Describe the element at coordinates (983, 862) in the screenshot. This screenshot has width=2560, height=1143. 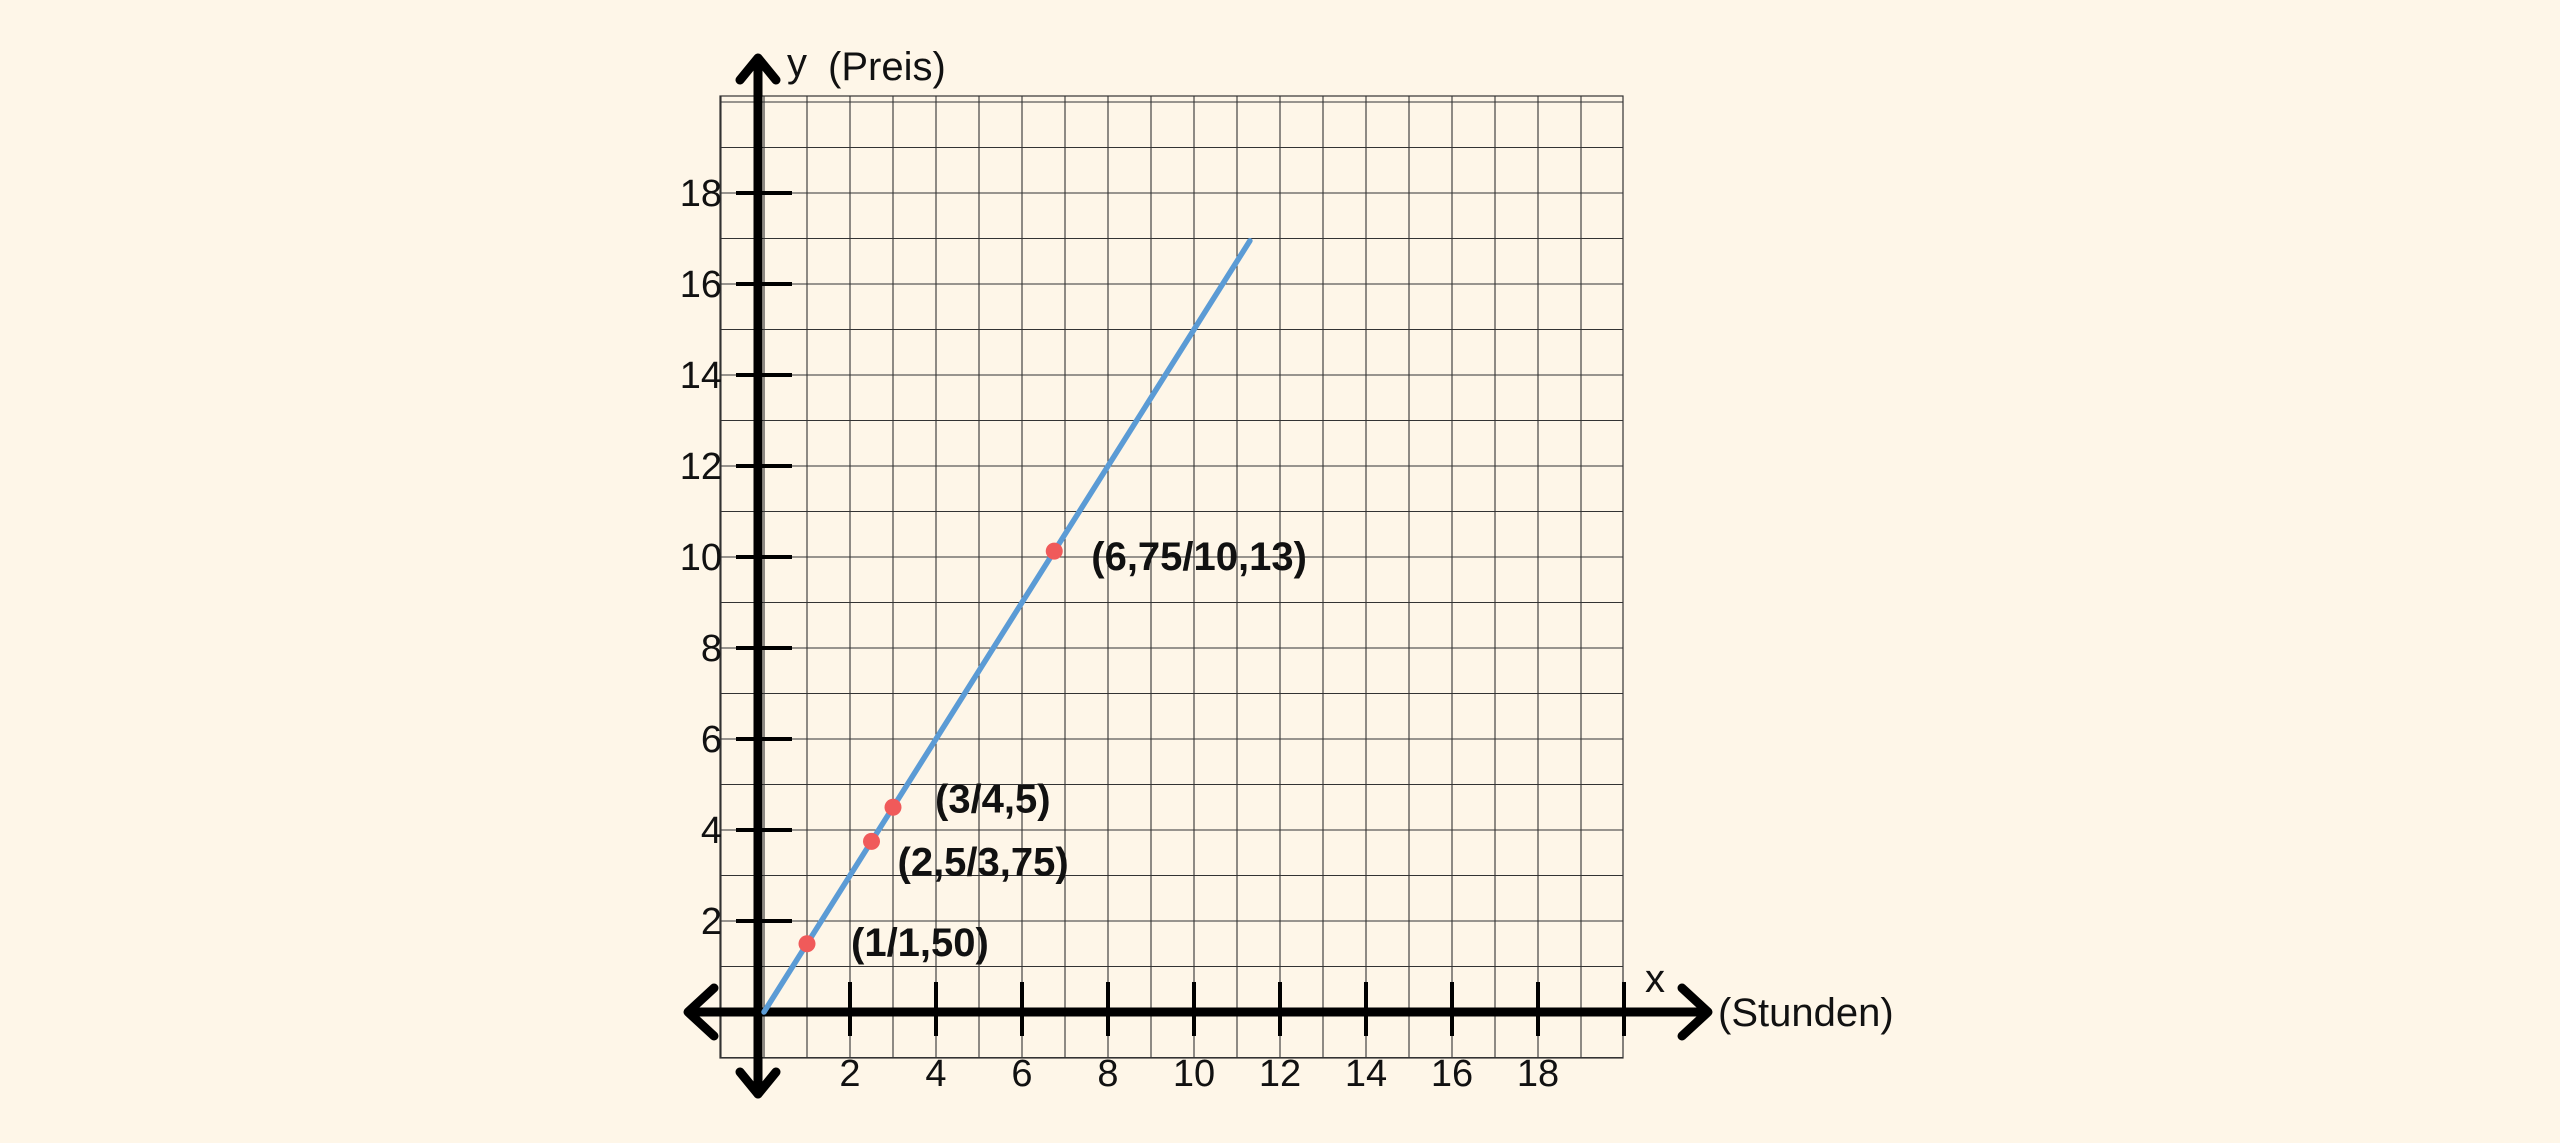
I see `data-point-label: (2,5/3,75)` at that location.